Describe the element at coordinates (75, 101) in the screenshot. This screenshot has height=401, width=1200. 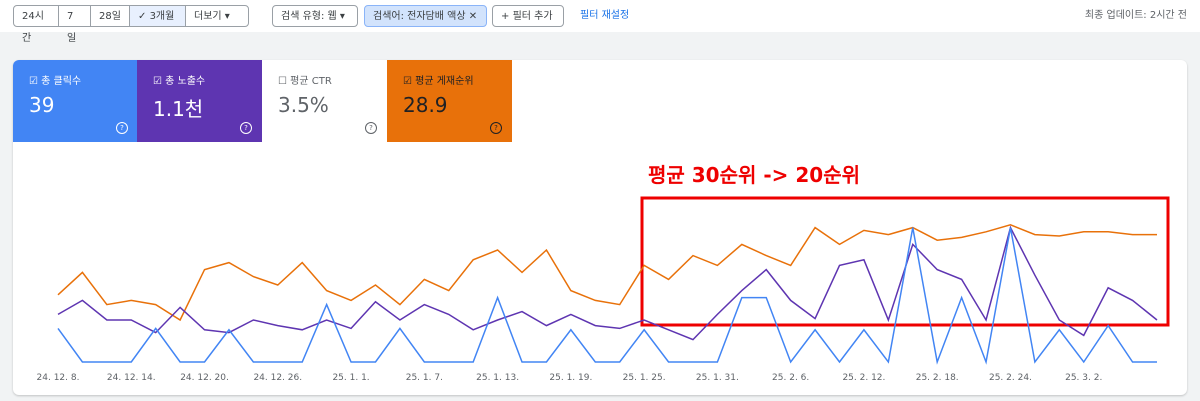
I see `metric-card: ☑ 총 클릭수 39?` at that location.